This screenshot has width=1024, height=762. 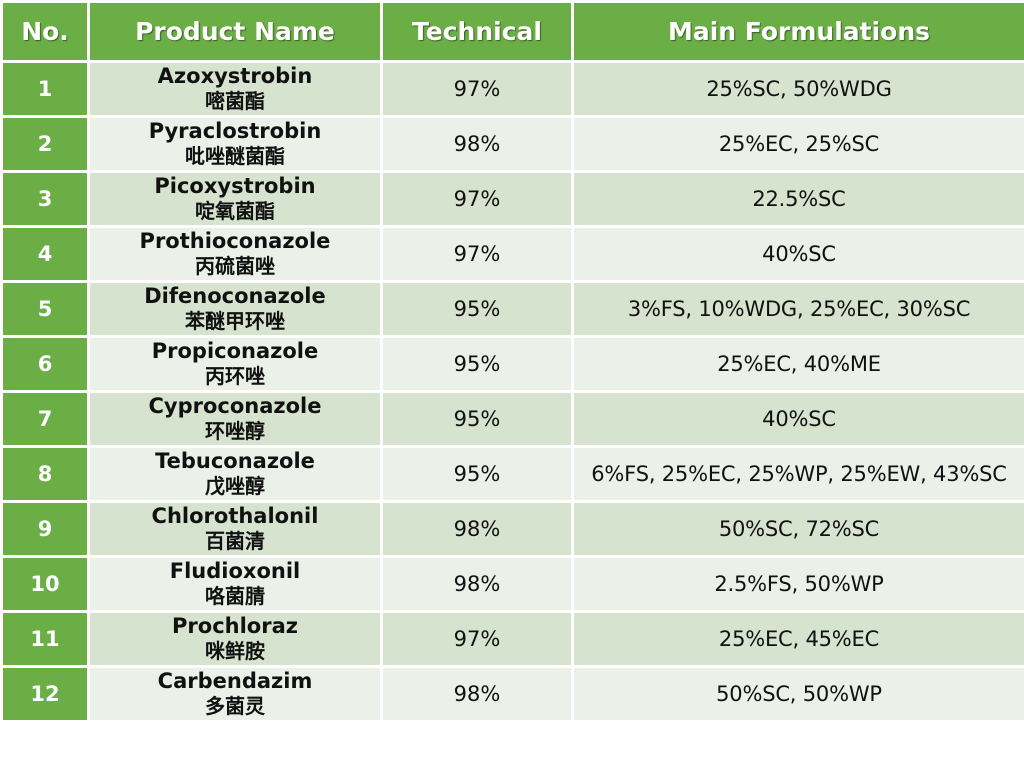 I want to click on header-no: No., so click(x=45, y=31).